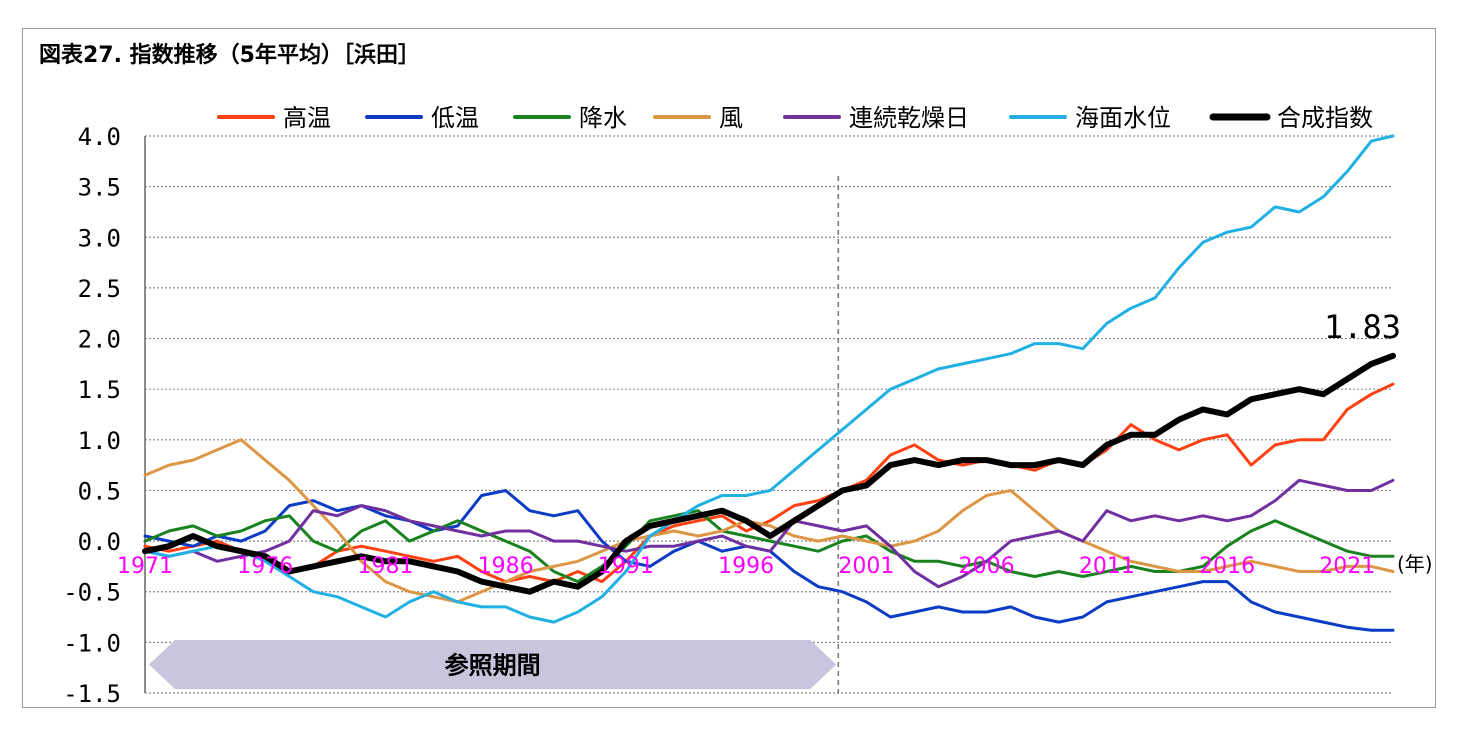 This screenshot has width=1460, height=734. What do you see at coordinates (265, 566) in the screenshot?
I see `x-tick-label: 1976` at bounding box center [265, 566].